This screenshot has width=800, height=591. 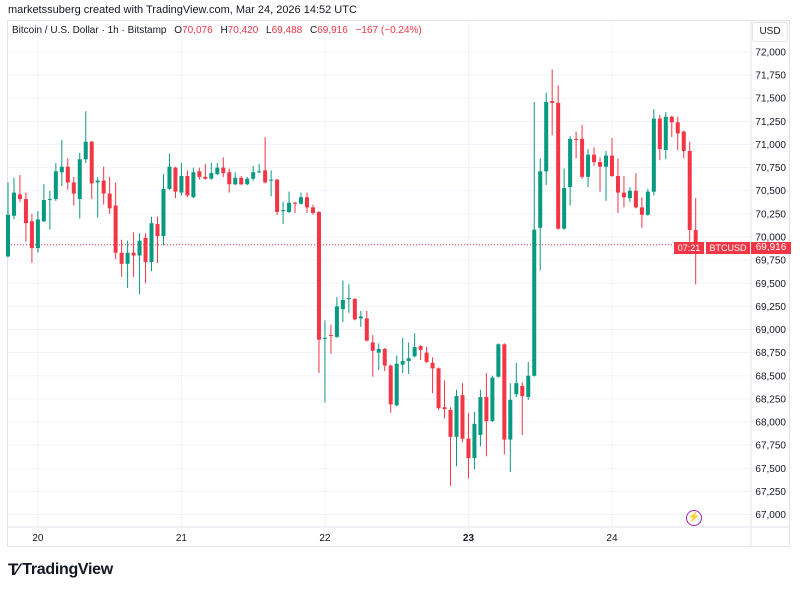 I want to click on tradingview-logo: T⁄ TradingView, so click(x=60, y=570).